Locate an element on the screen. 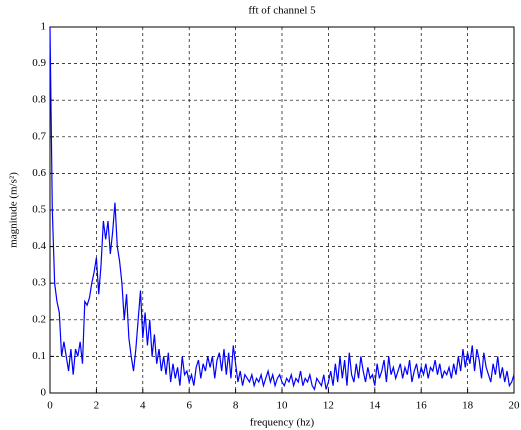  y-tick-label: 0.6 is located at coordinates (39, 173).